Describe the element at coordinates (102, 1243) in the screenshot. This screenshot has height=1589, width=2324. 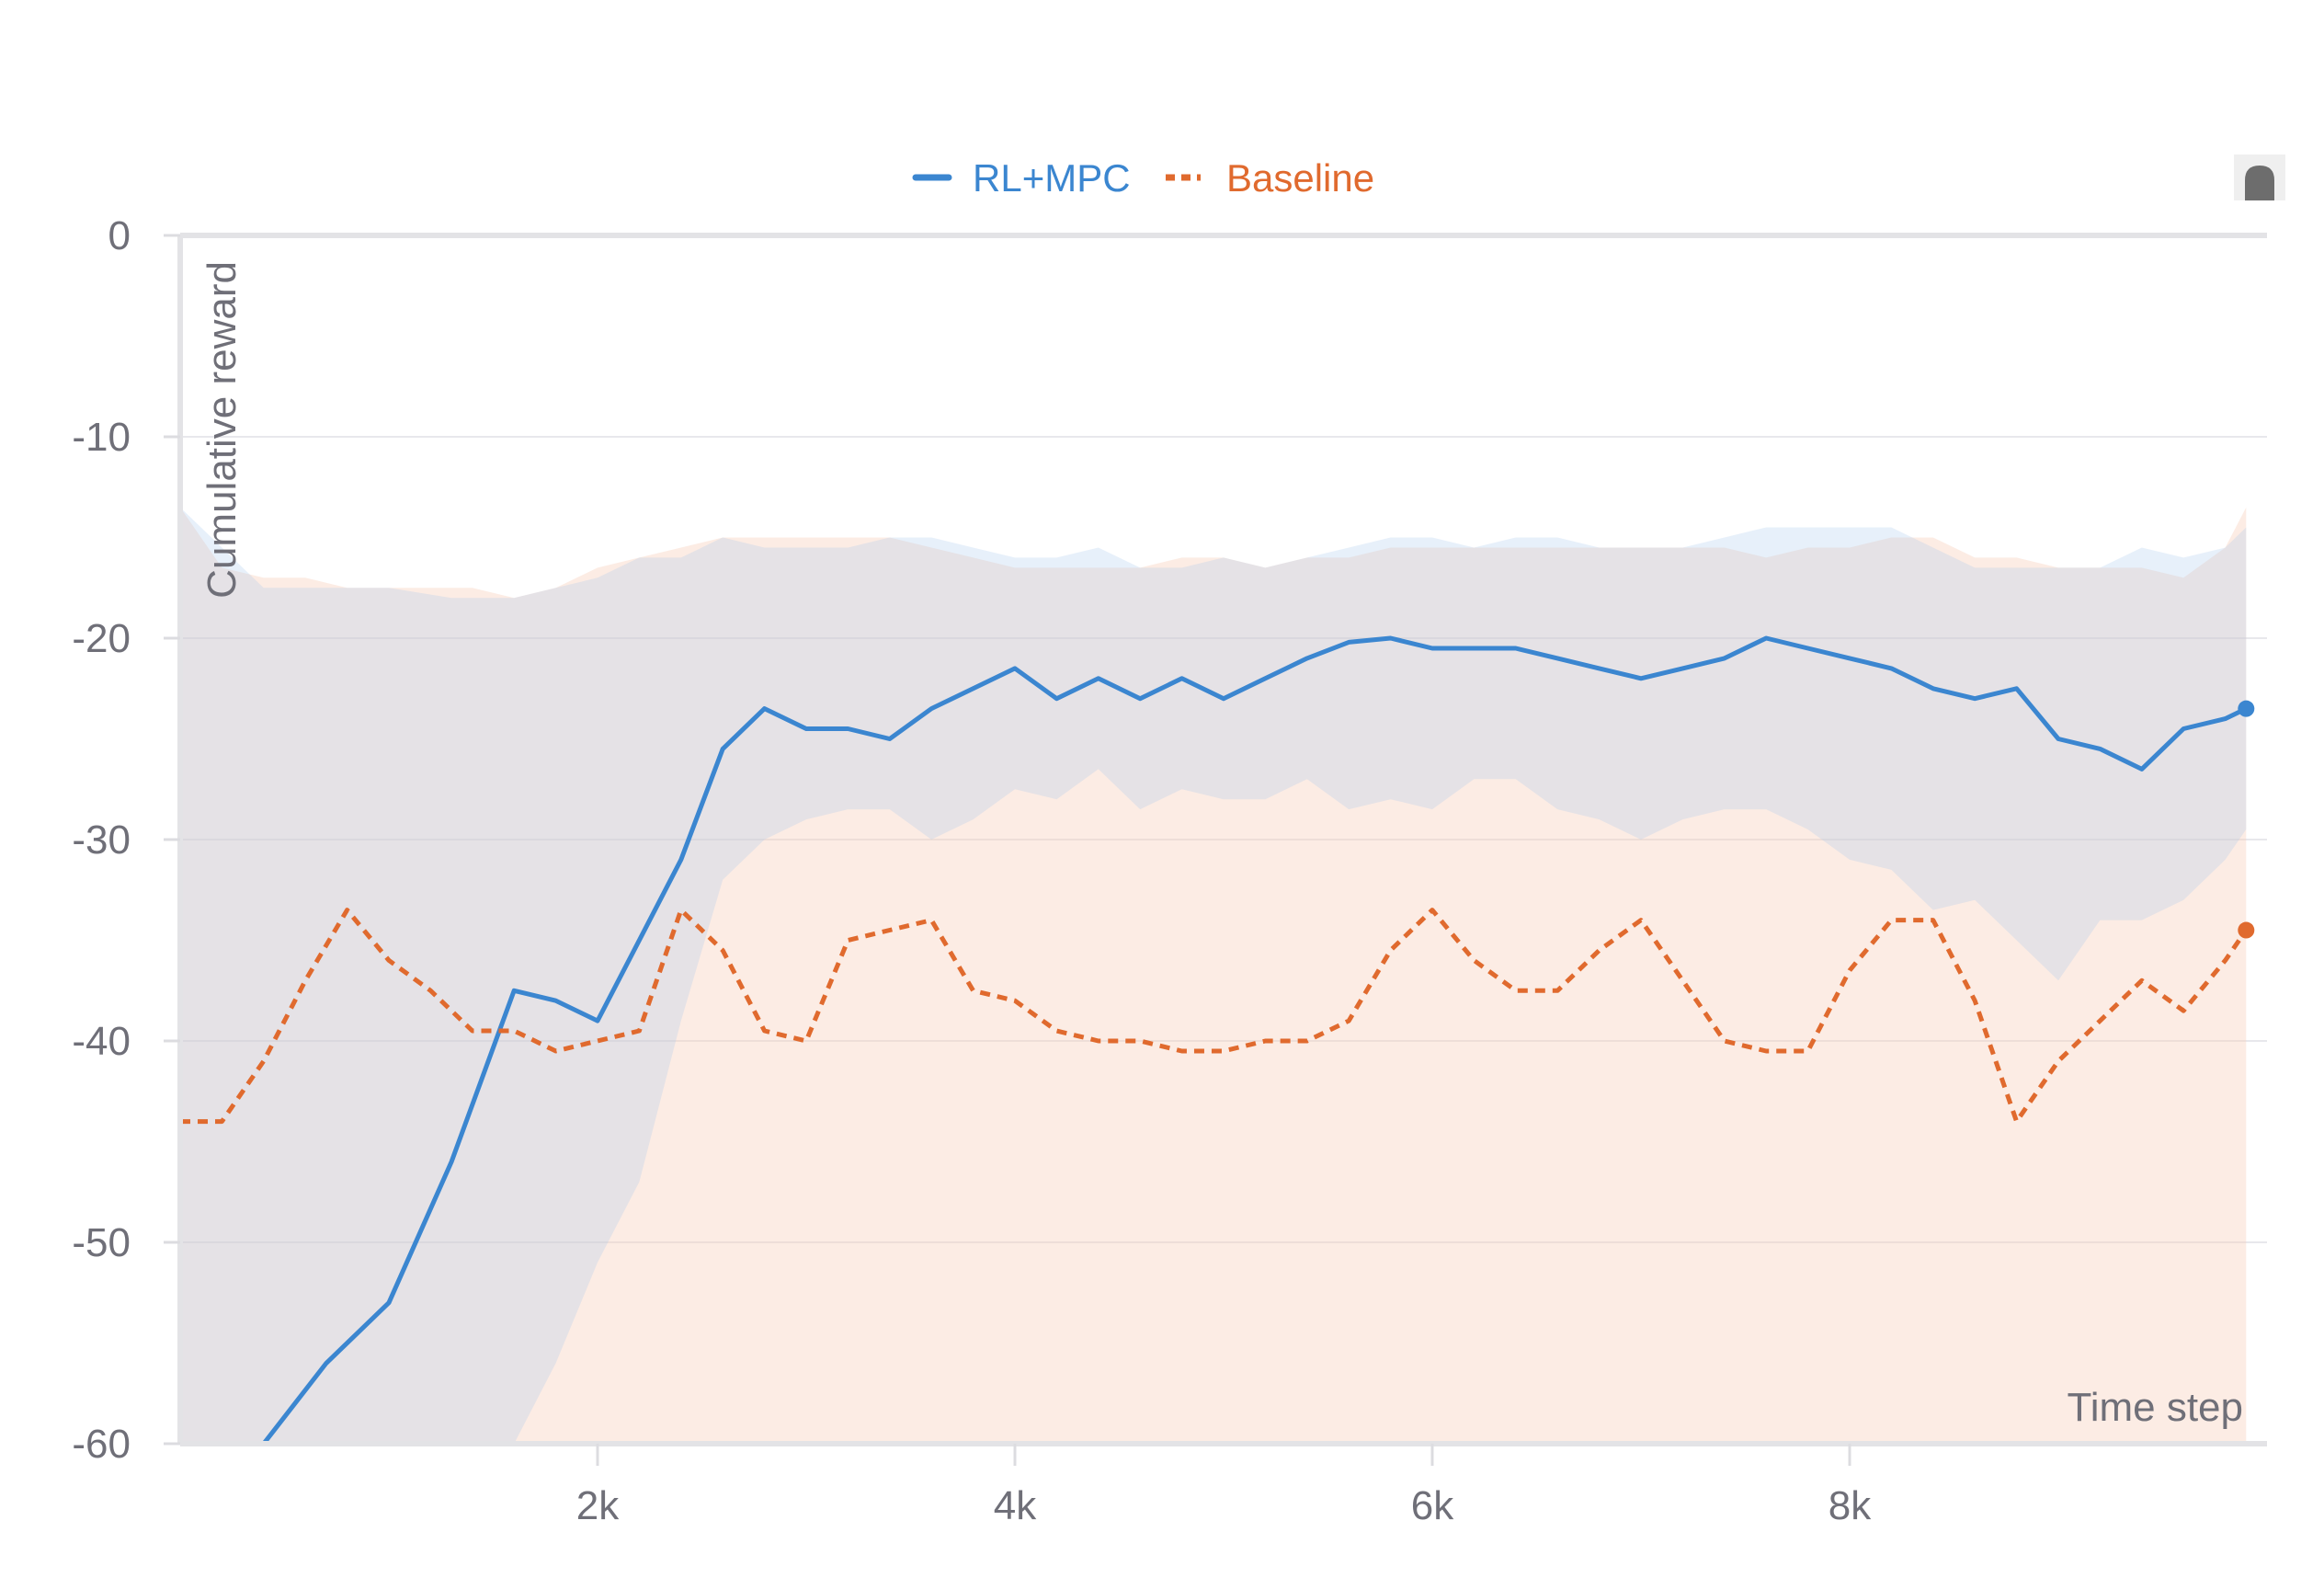
I see `y-tick-label: -50` at that location.